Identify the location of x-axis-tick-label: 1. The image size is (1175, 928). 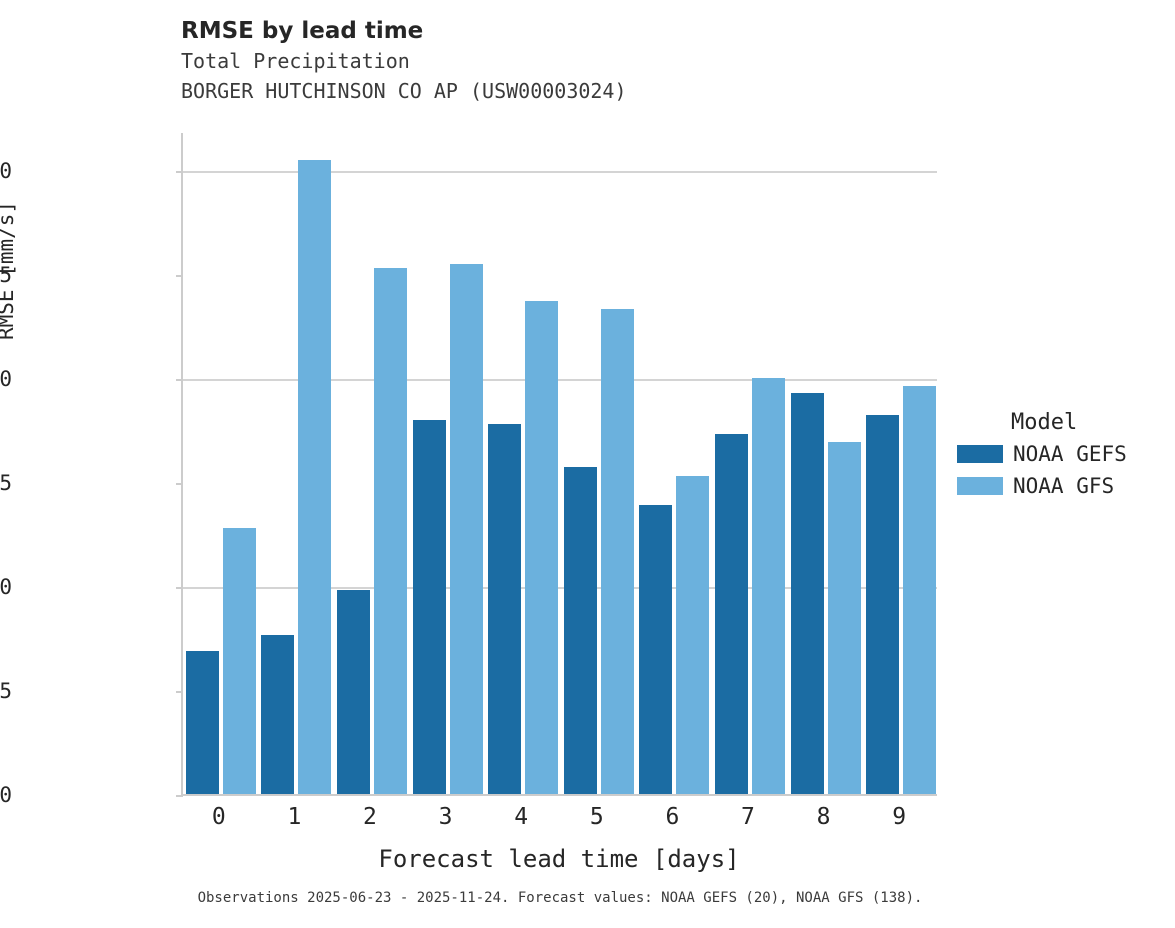
(294, 817).